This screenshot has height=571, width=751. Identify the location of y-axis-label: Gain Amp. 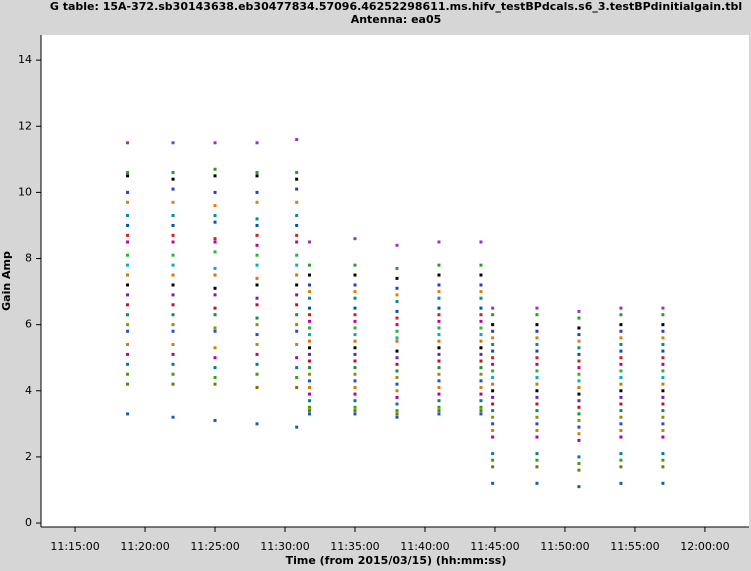
(6, 281).